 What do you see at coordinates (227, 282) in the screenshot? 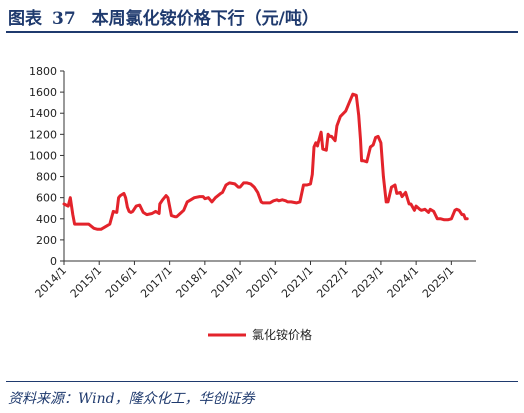
I see `x-tick-label: 2019/1` at bounding box center [227, 282].